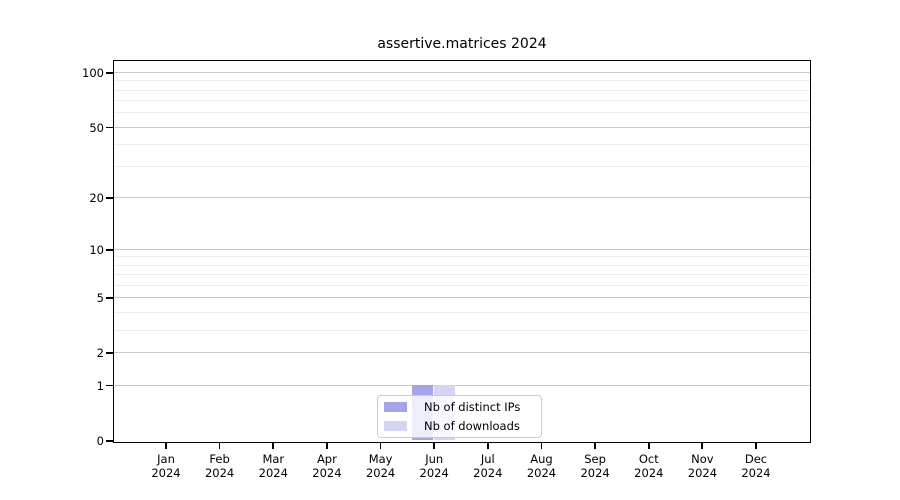 This screenshot has width=900, height=500. Describe the element at coordinates (380, 466) in the screenshot. I see `x-tick-label: May 2024` at that location.